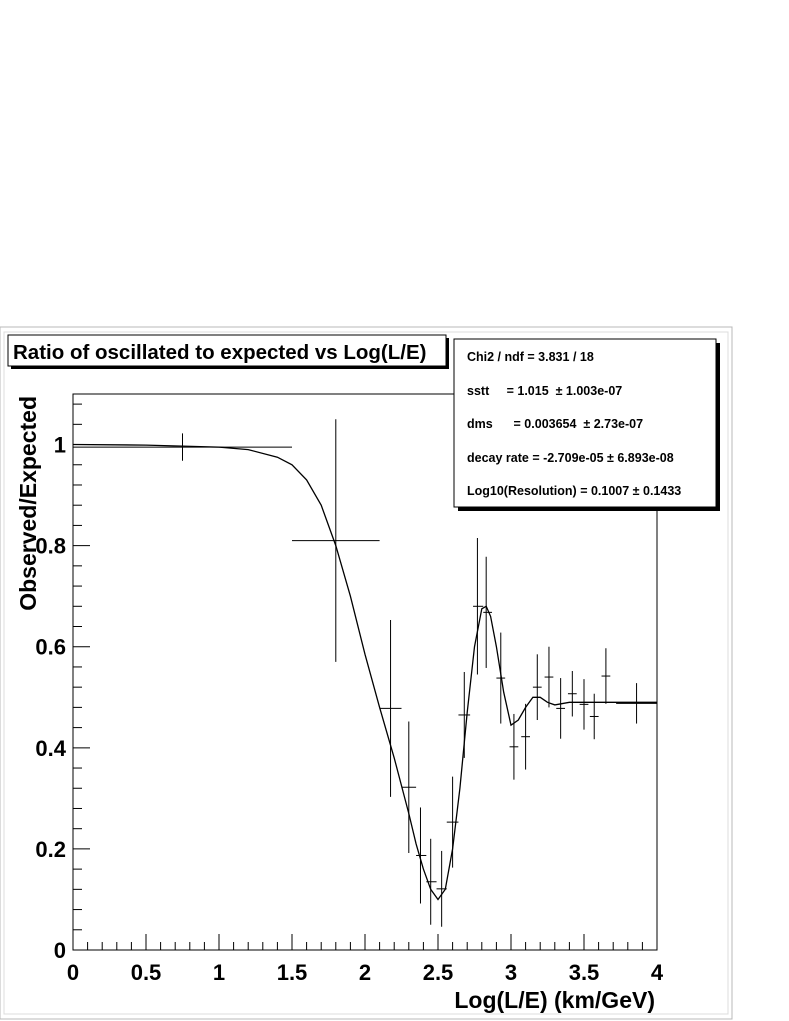  Describe the element at coordinates (365, 972) in the screenshot. I see `x-tick-label: 2` at that location.